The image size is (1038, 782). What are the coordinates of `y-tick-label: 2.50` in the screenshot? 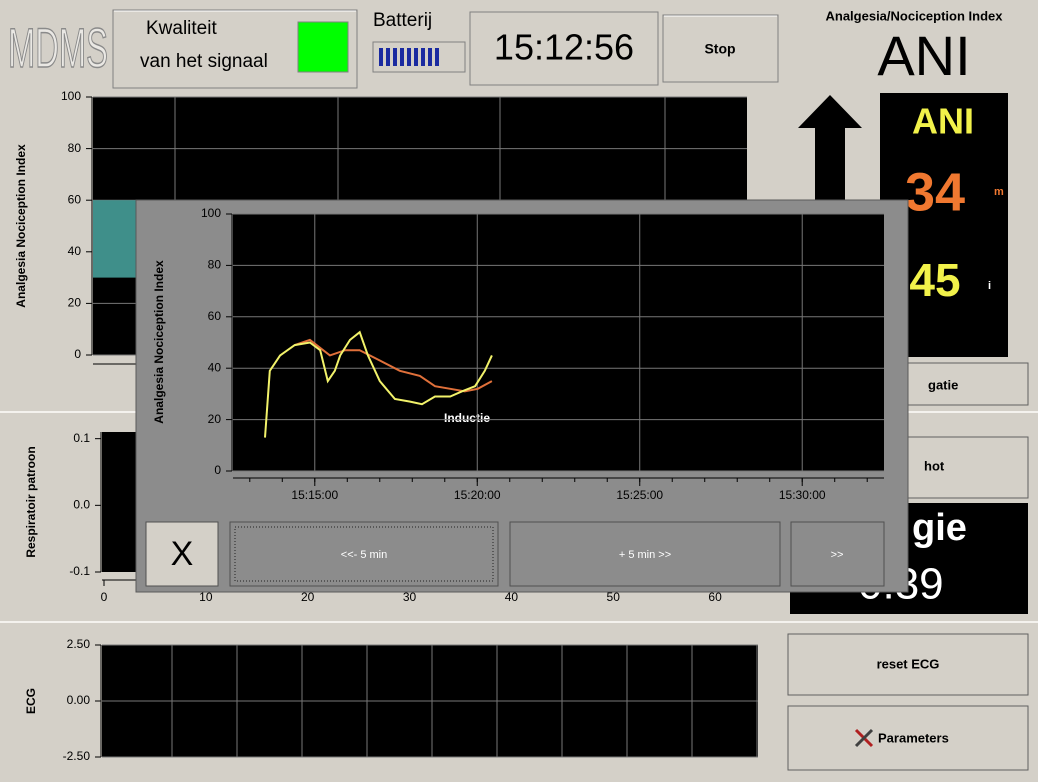 It's located at (79, 644).